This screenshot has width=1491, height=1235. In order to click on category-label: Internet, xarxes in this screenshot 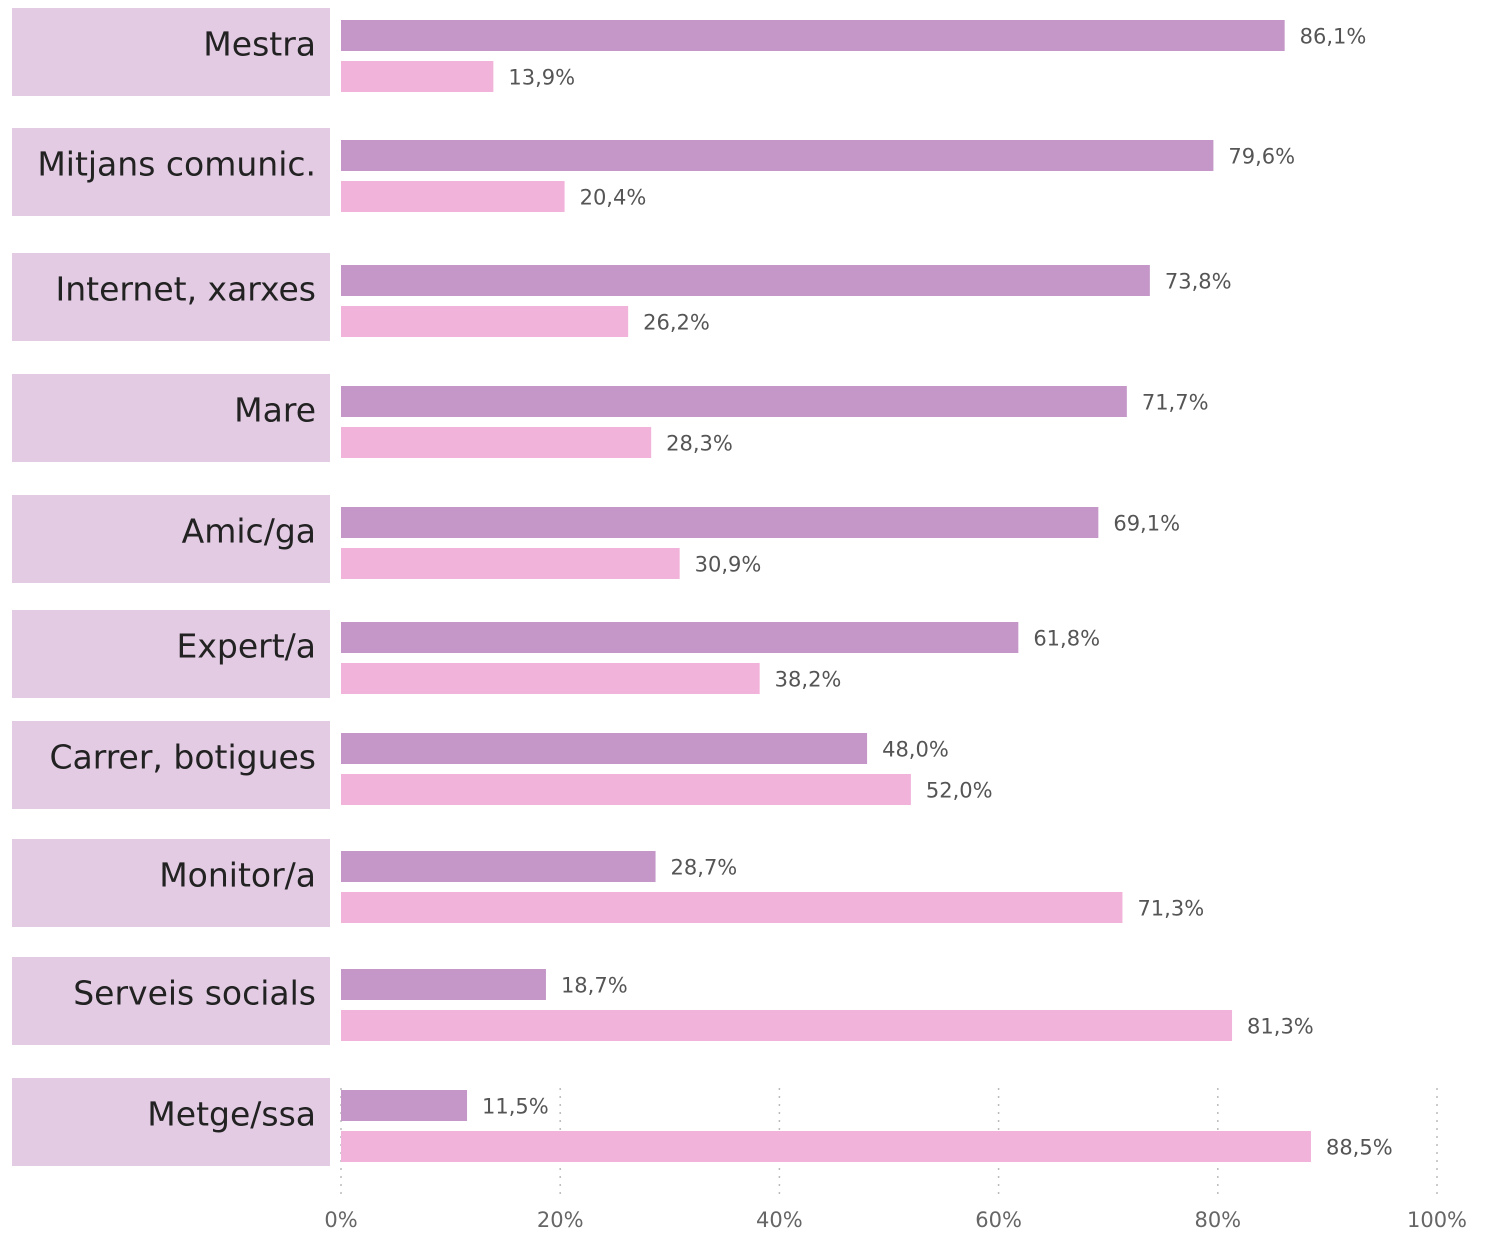, I will do `click(186, 289)`.